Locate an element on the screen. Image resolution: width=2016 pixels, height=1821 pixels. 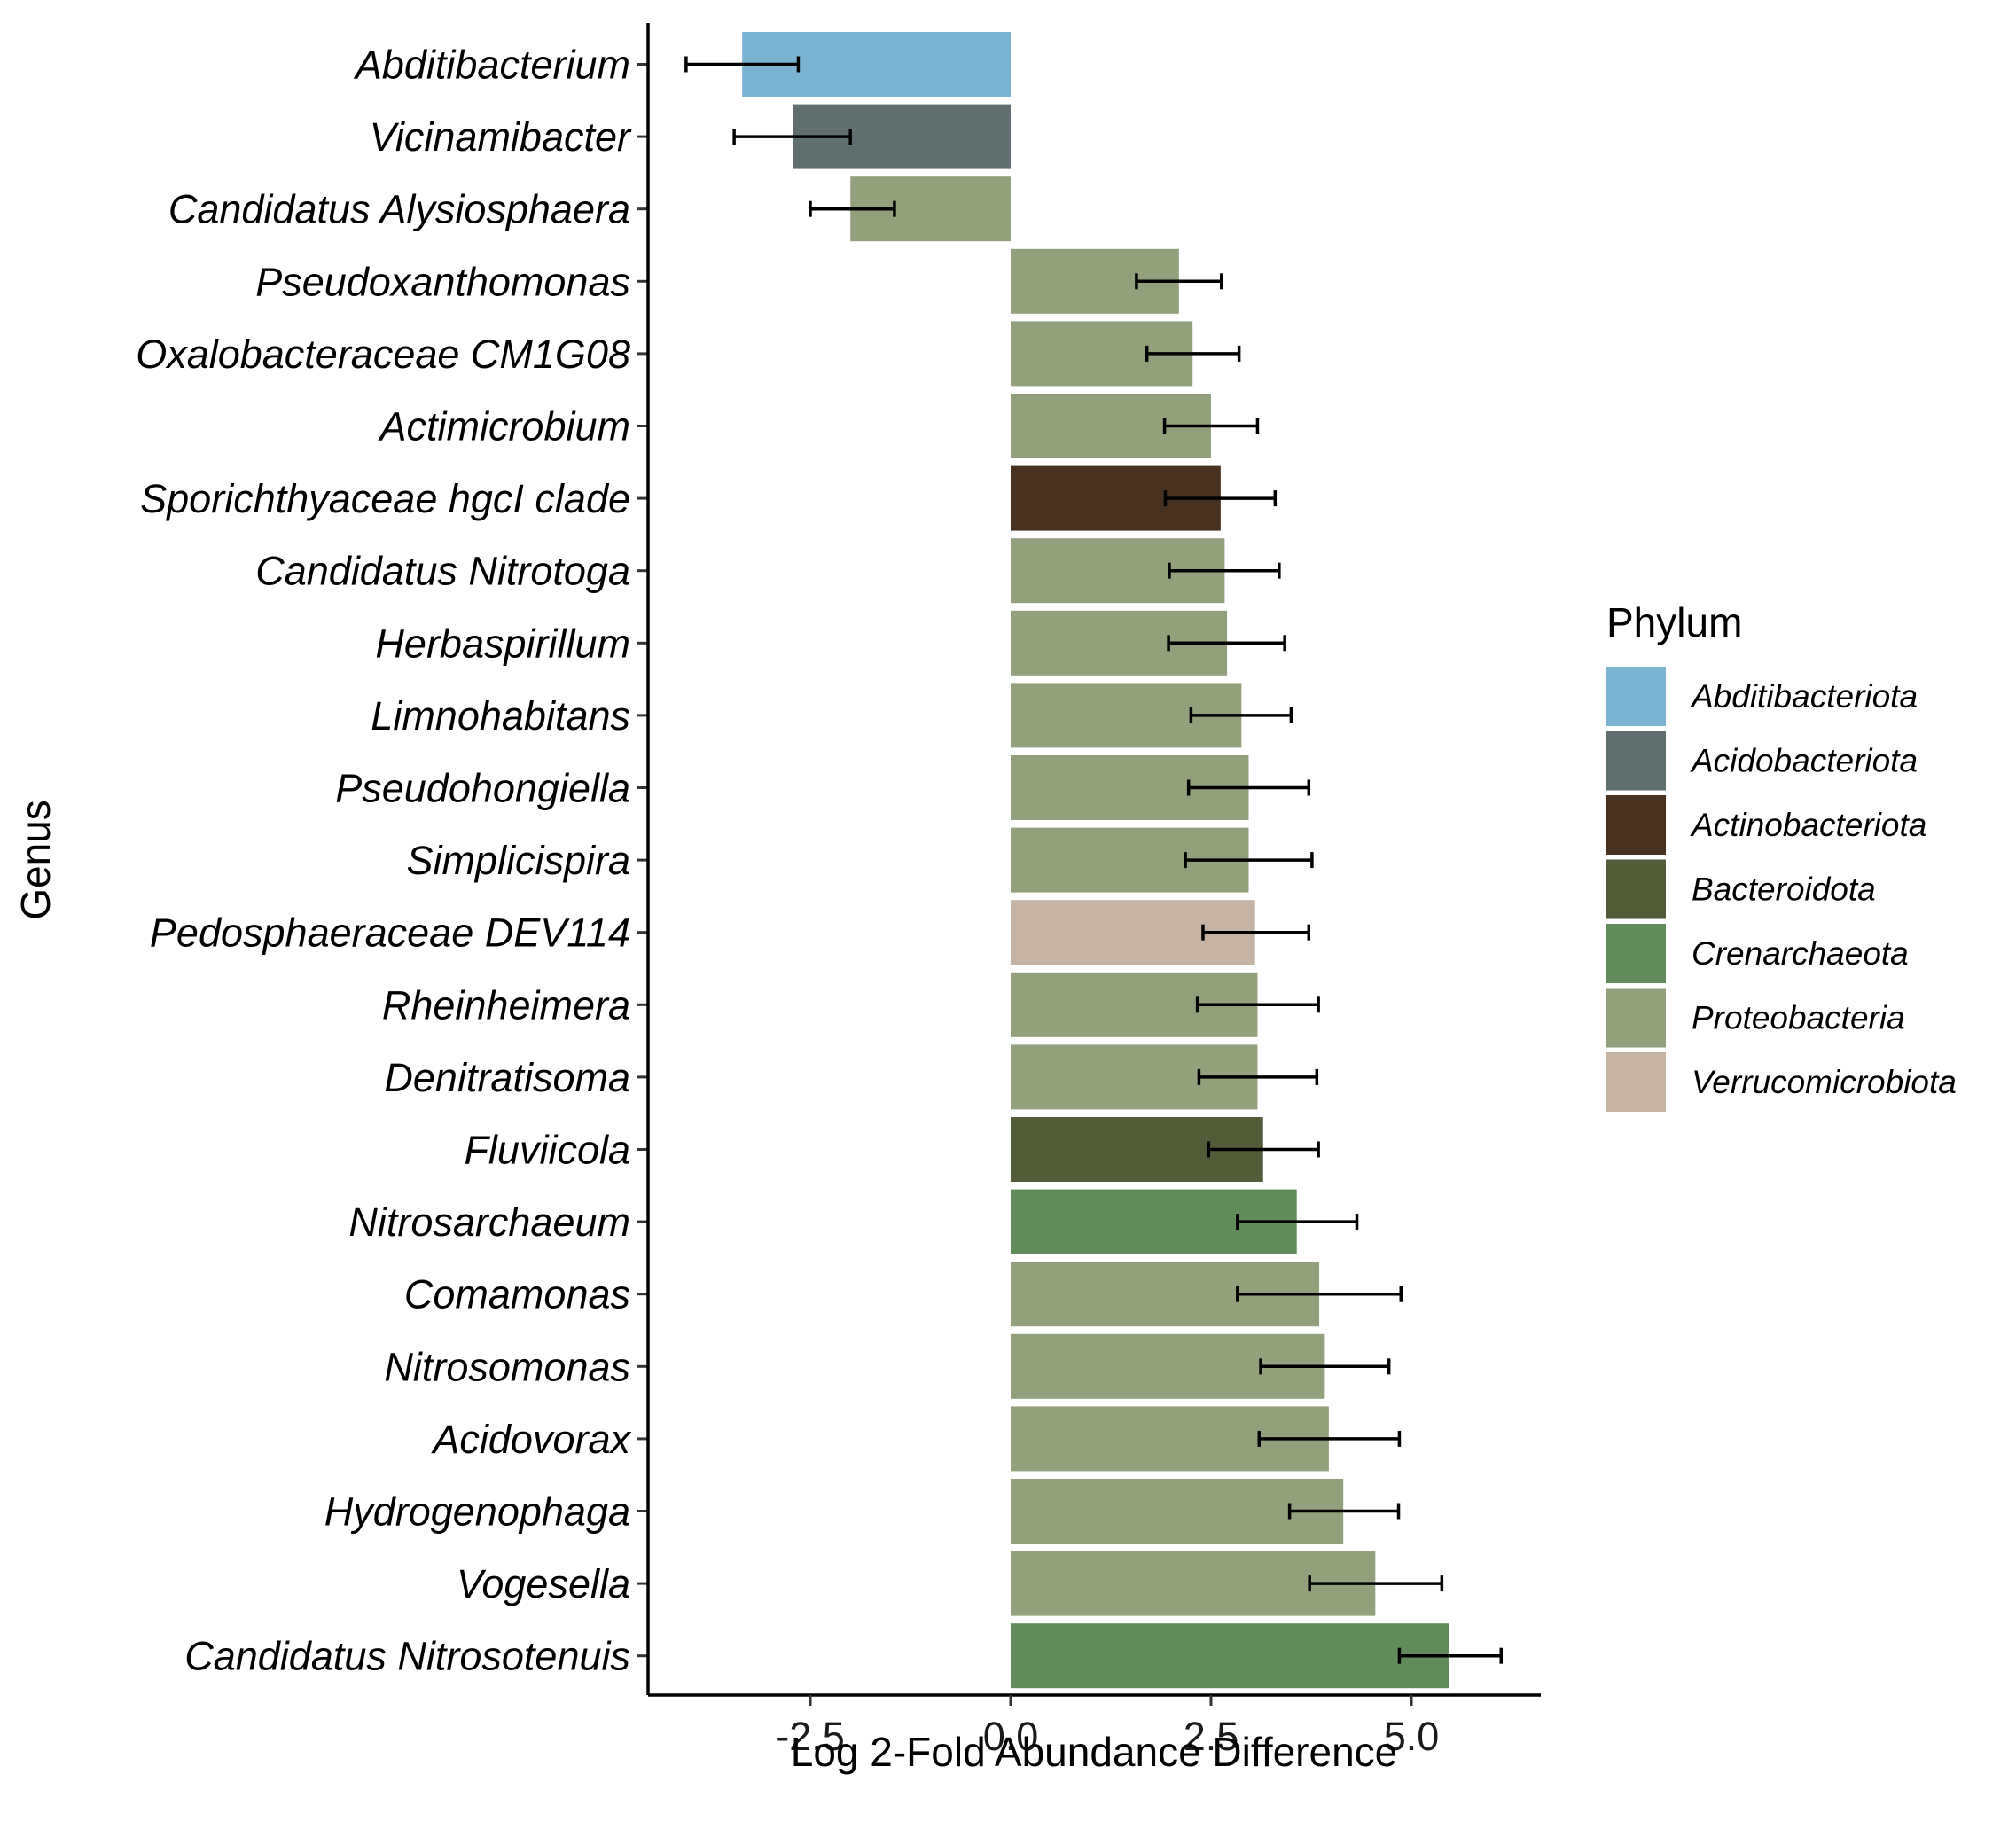
legend-label: Proteobacteria is located at coordinates (1798, 1018).